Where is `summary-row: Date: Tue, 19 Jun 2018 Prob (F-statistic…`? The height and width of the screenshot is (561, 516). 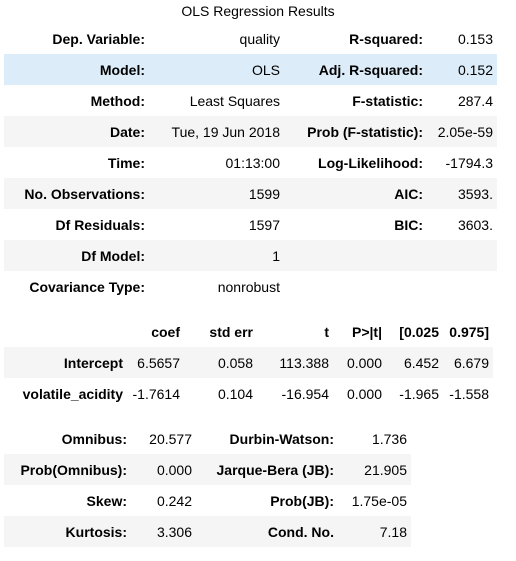
summary-row: Date: Tue, 19 Jun 2018 Prob (F-statistic… is located at coordinates (250, 131).